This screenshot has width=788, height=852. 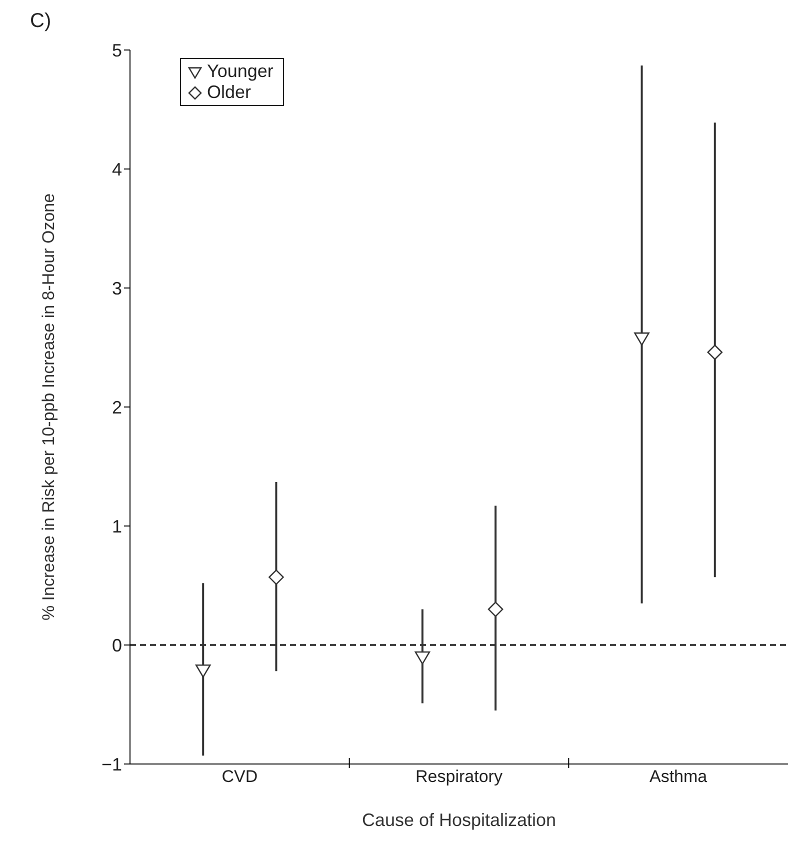 I want to click on y-tick-label: 2, so click(x=117, y=407).